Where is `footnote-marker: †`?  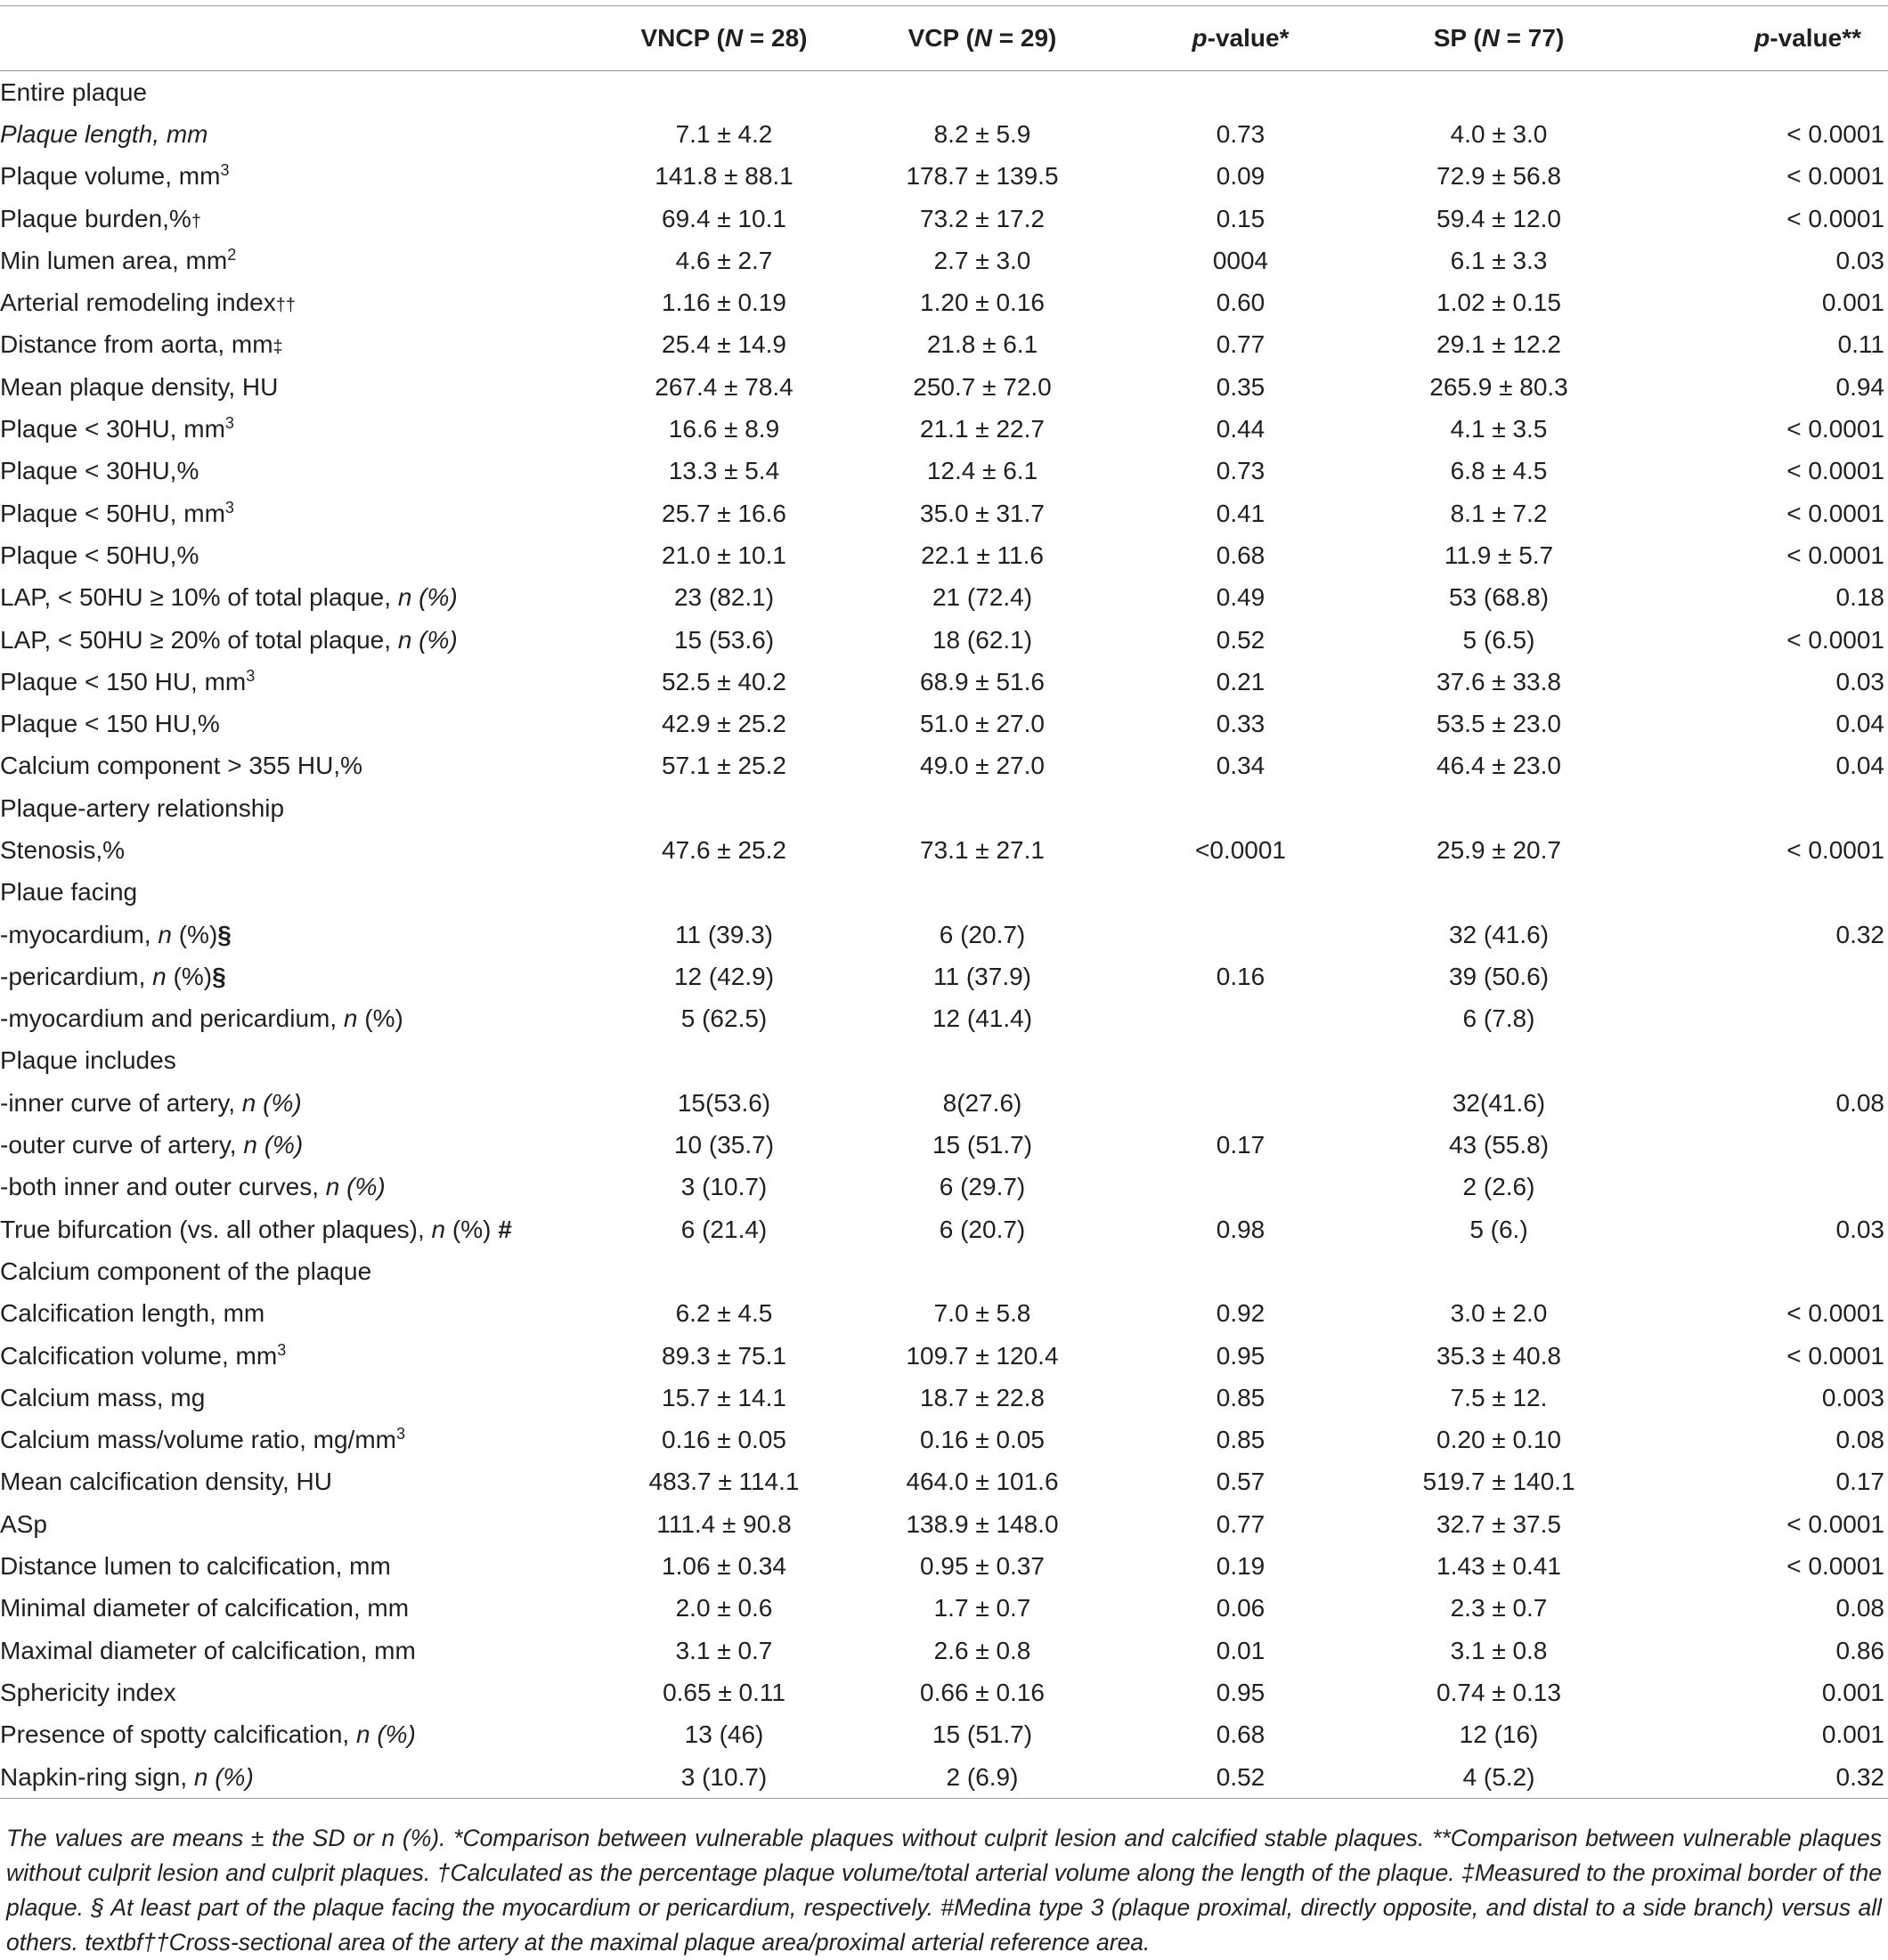
footnote-marker: † is located at coordinates (196, 221).